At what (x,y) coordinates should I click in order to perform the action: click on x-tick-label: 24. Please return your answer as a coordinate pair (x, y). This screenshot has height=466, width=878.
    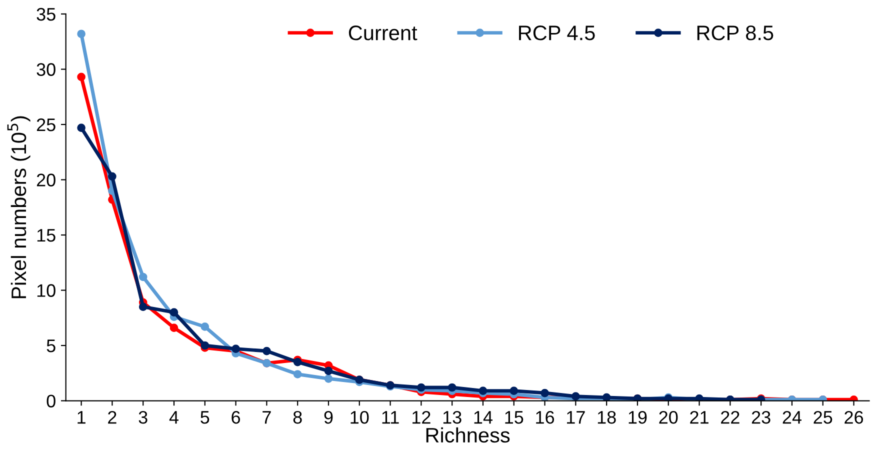
    Looking at the image, I should click on (792, 417).